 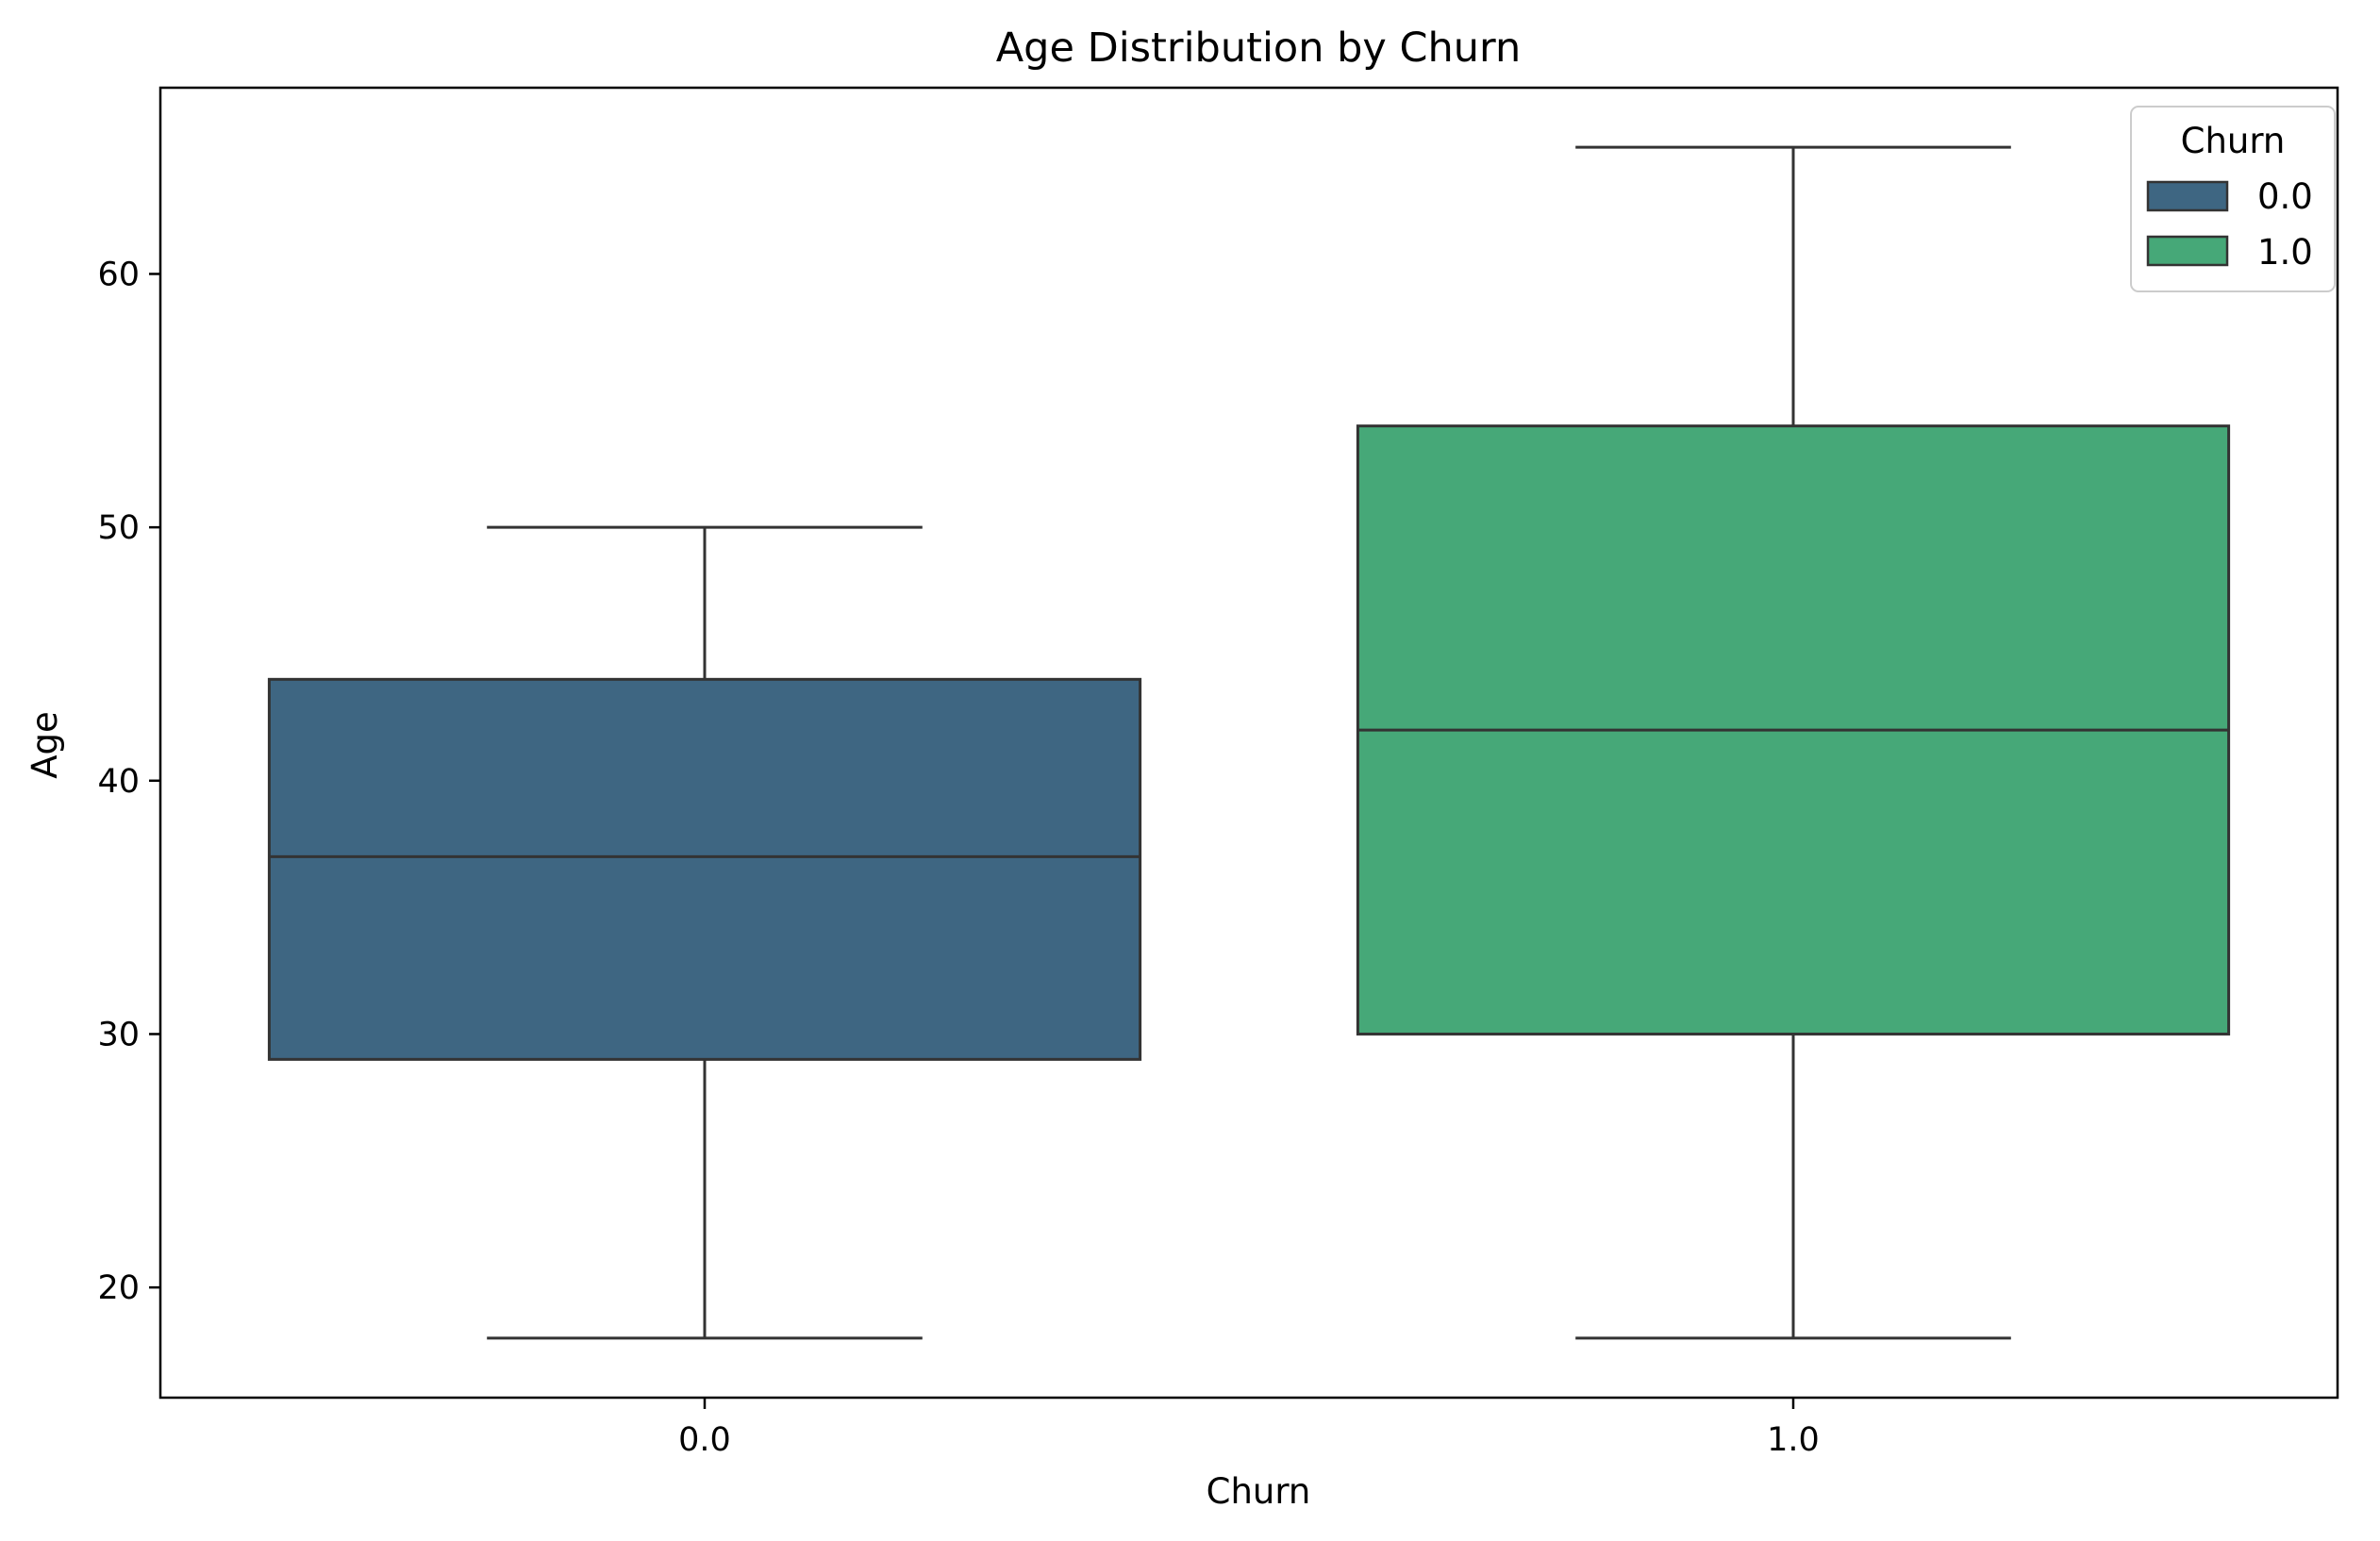 What do you see at coordinates (2234, 141) in the screenshot?
I see `legend-title: Churn` at bounding box center [2234, 141].